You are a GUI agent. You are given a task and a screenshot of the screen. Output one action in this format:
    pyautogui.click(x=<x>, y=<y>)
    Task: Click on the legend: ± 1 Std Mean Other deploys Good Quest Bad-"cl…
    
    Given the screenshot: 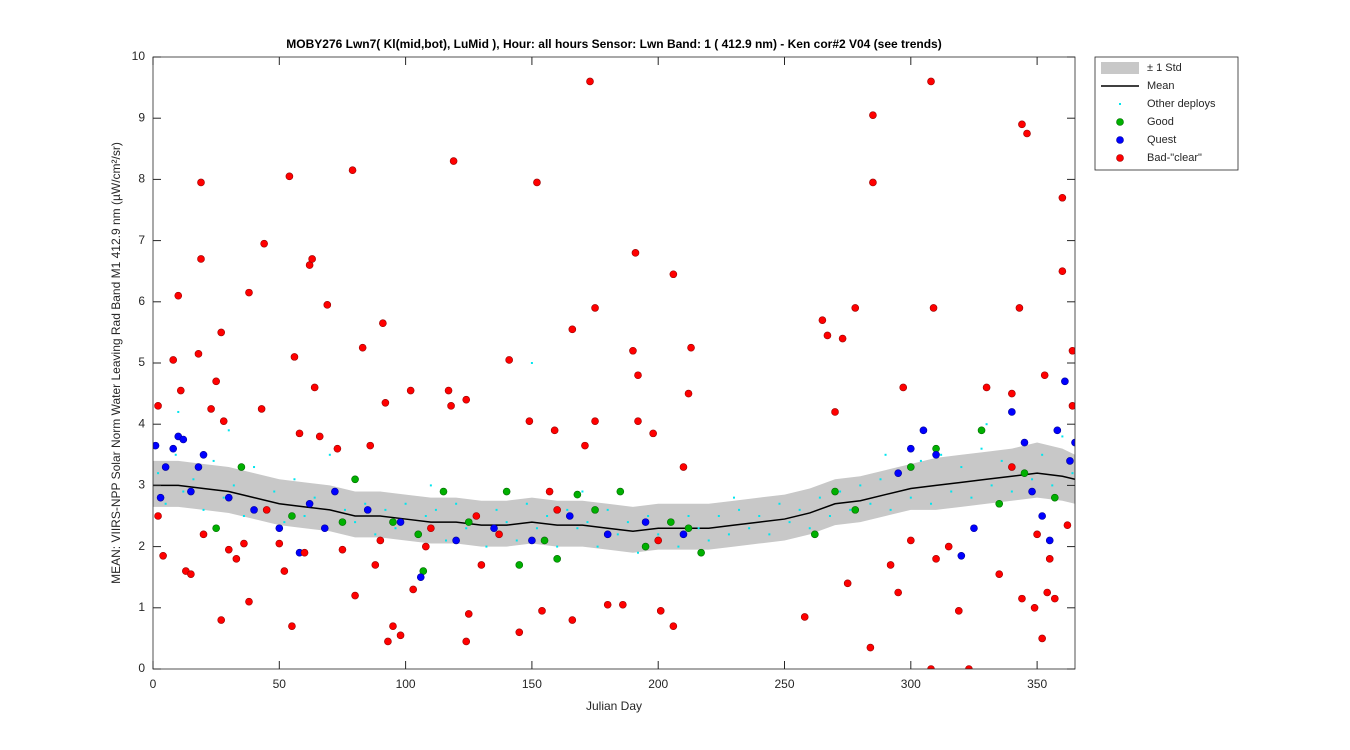 What is the action you would take?
    pyautogui.click(x=1166, y=113)
    